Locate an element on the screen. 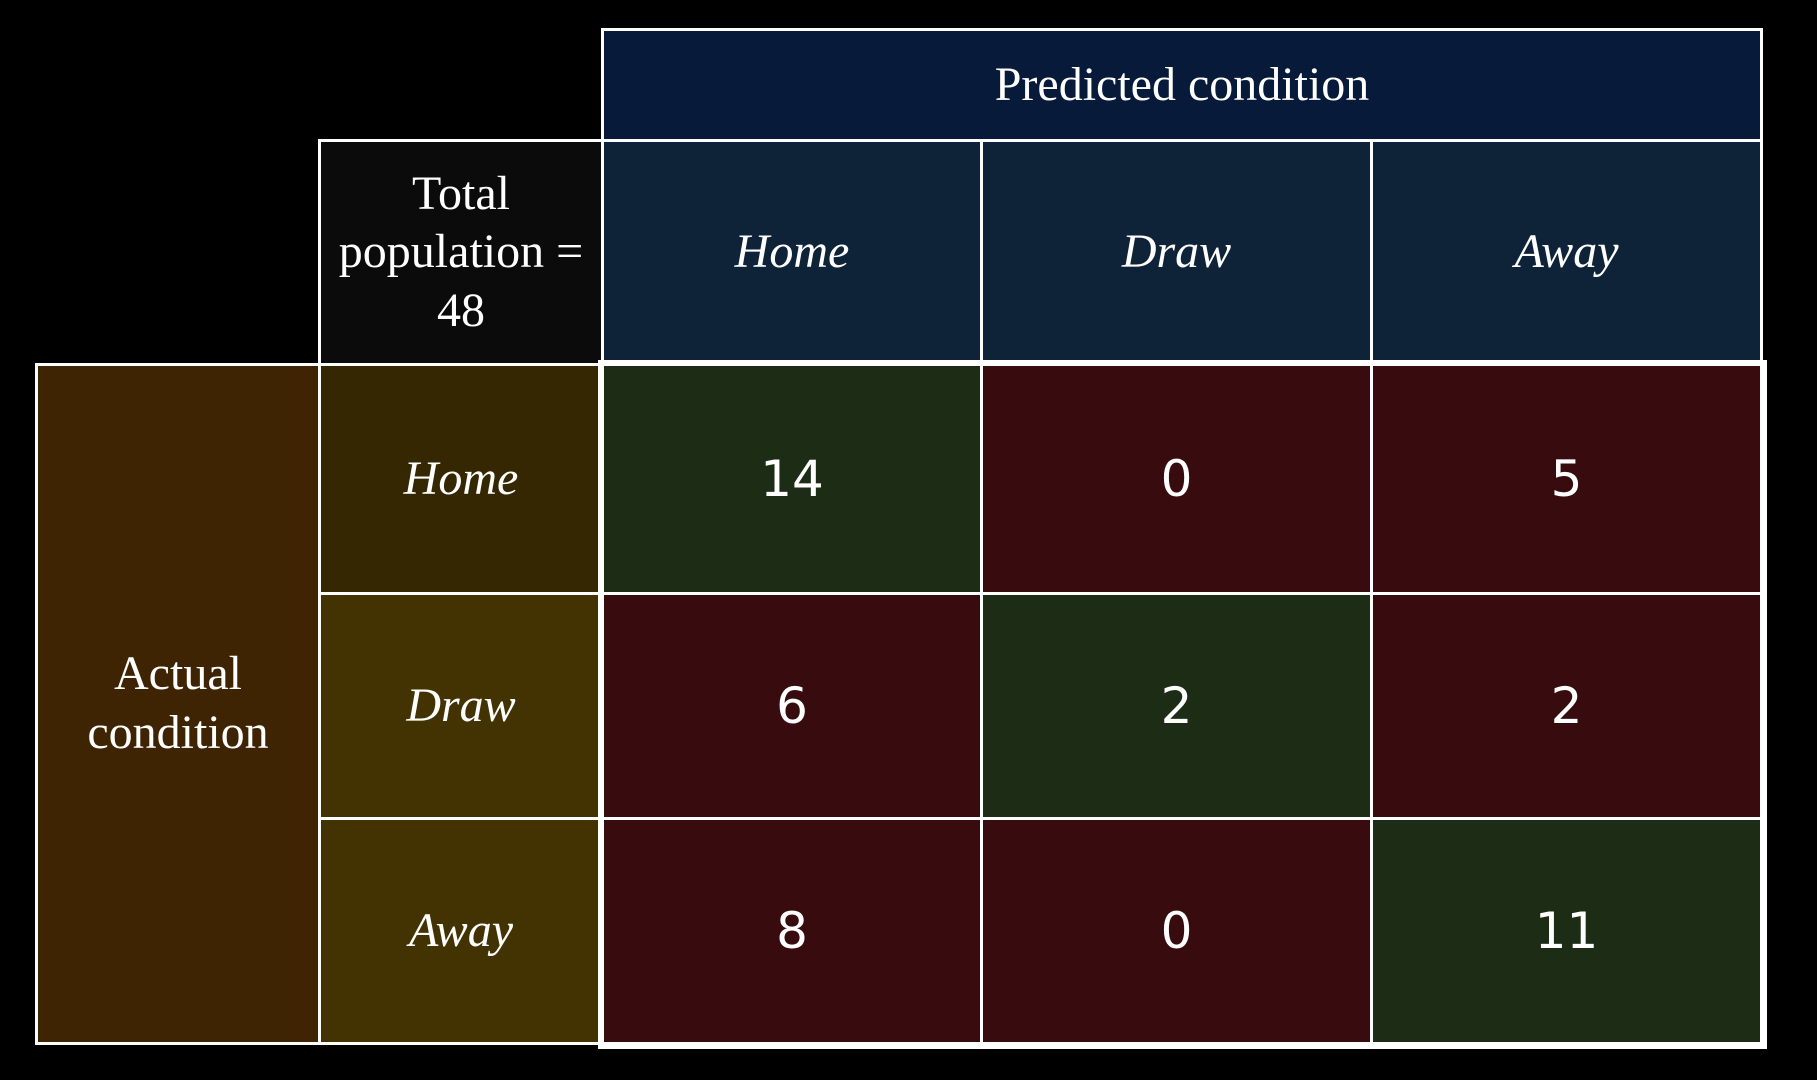 This screenshot has width=1817, height=1080. actual-condition-header: Actual condition is located at coordinates (178, 704).